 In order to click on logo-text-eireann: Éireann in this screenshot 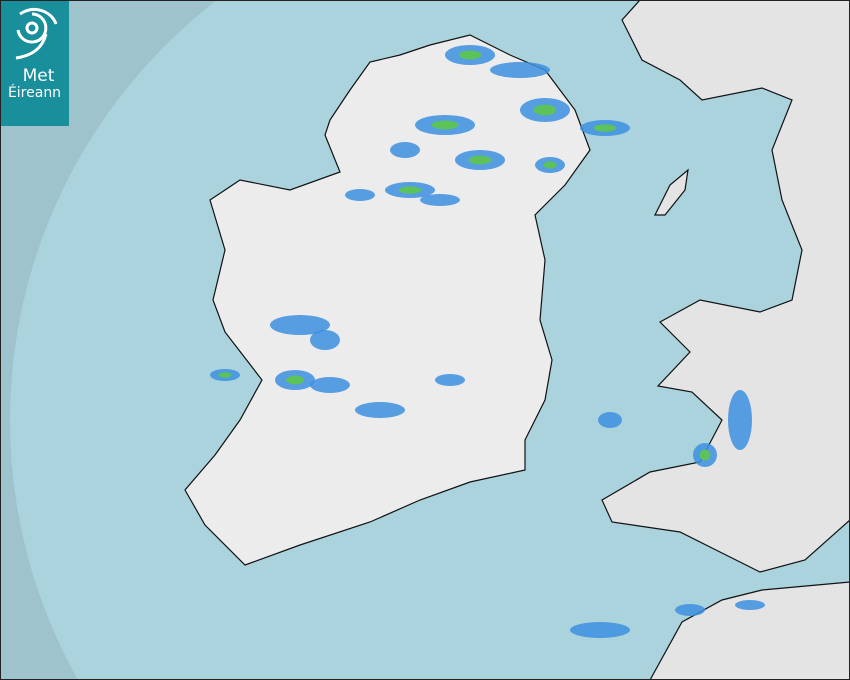, I will do `click(34, 93)`.